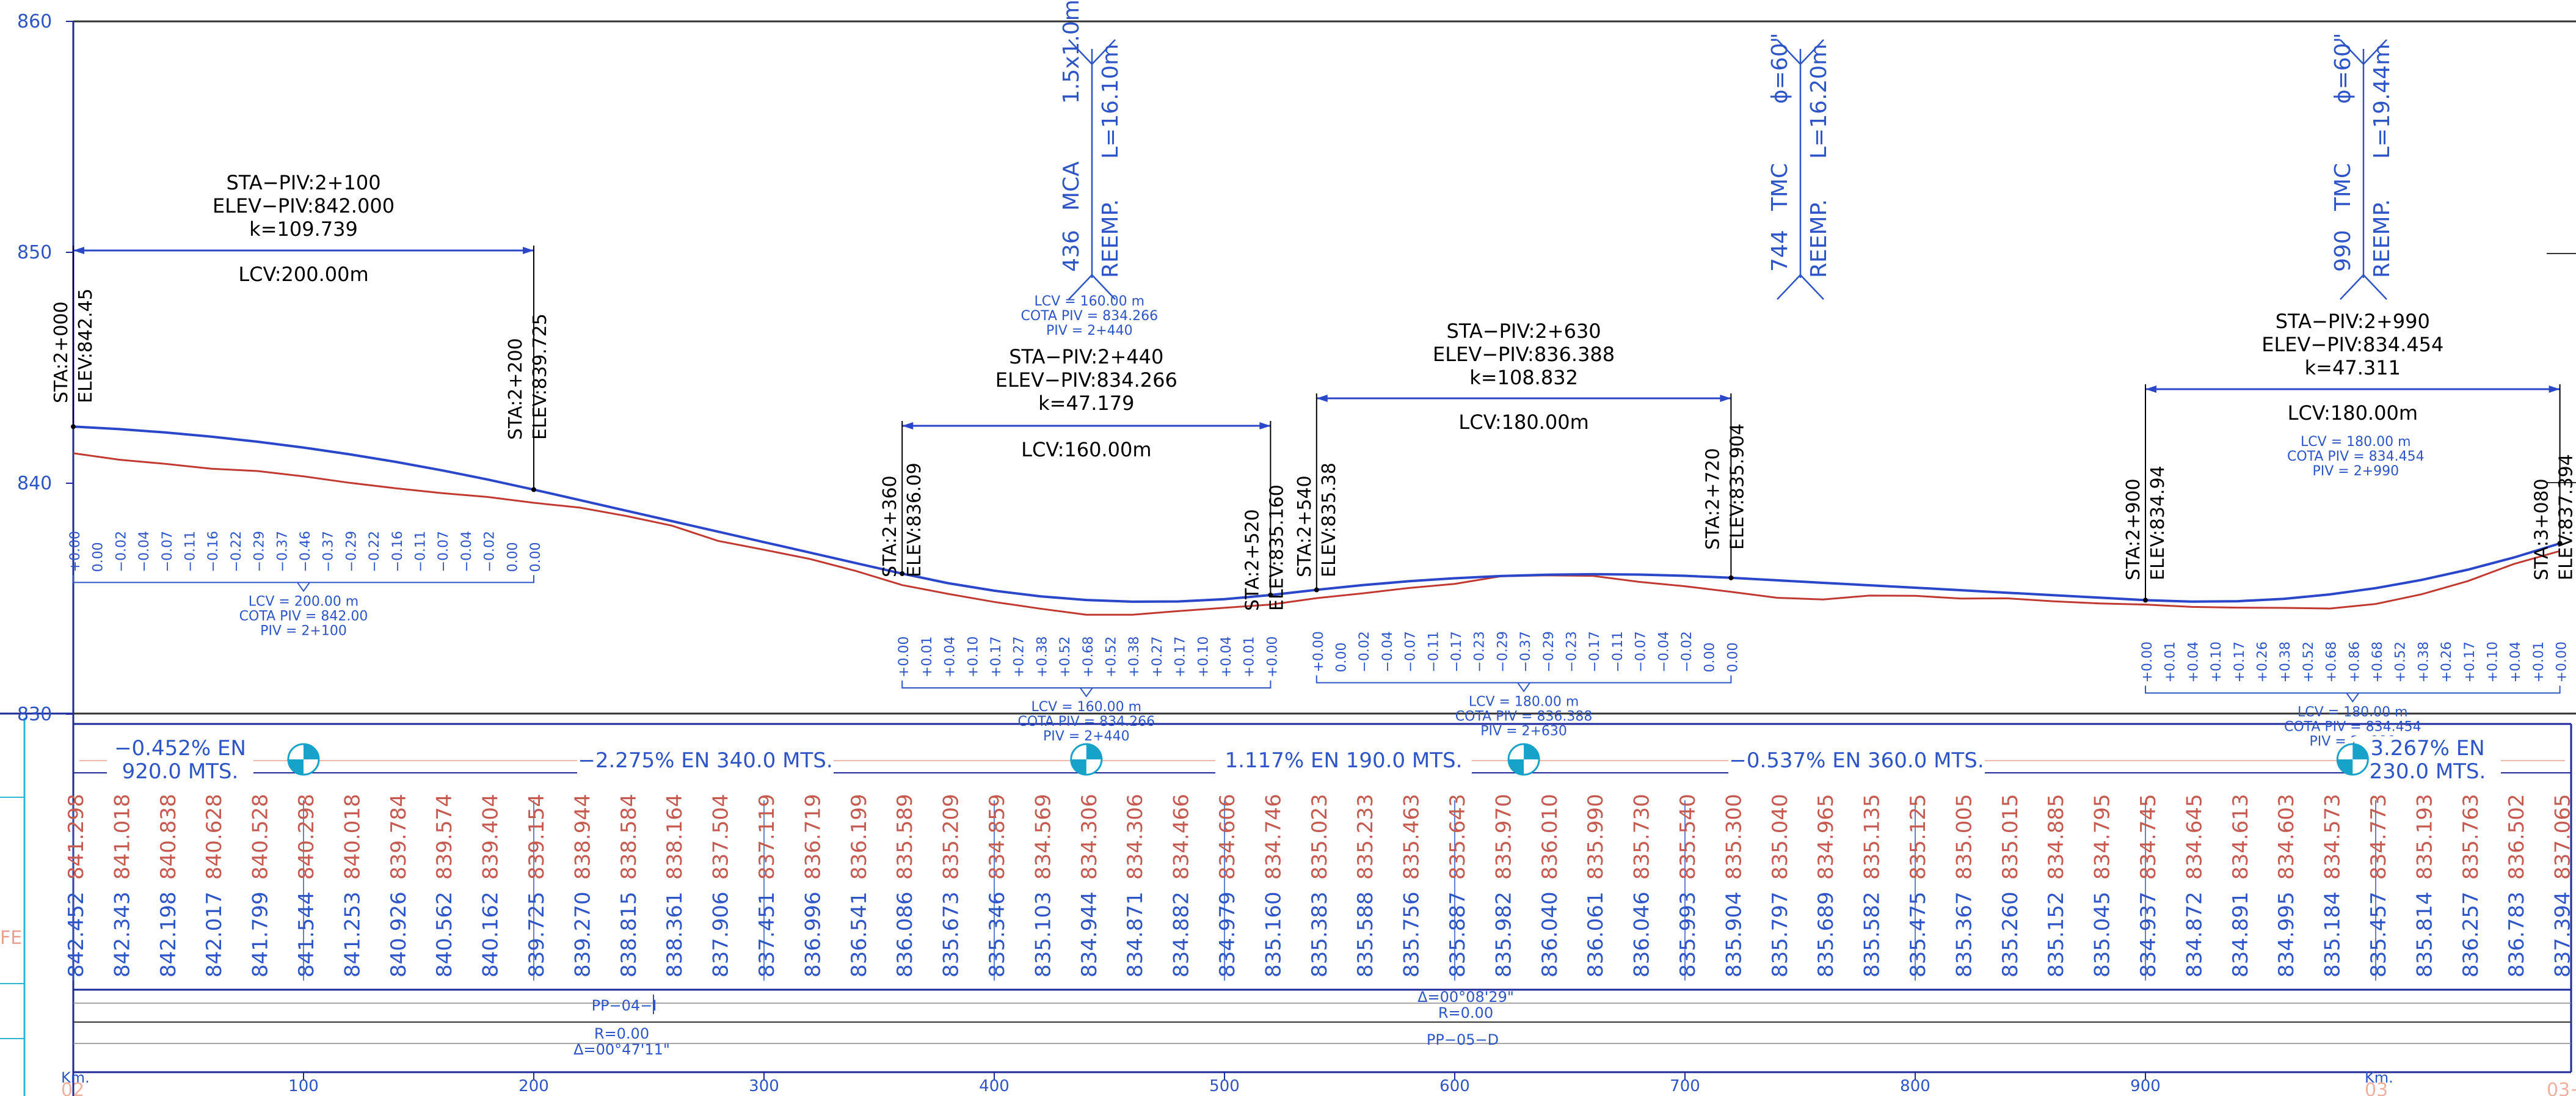 The image size is (2576, 1096). Describe the element at coordinates (1524, 702) in the screenshot. I see `lcv-note: LCV = 180.00 m` at that location.